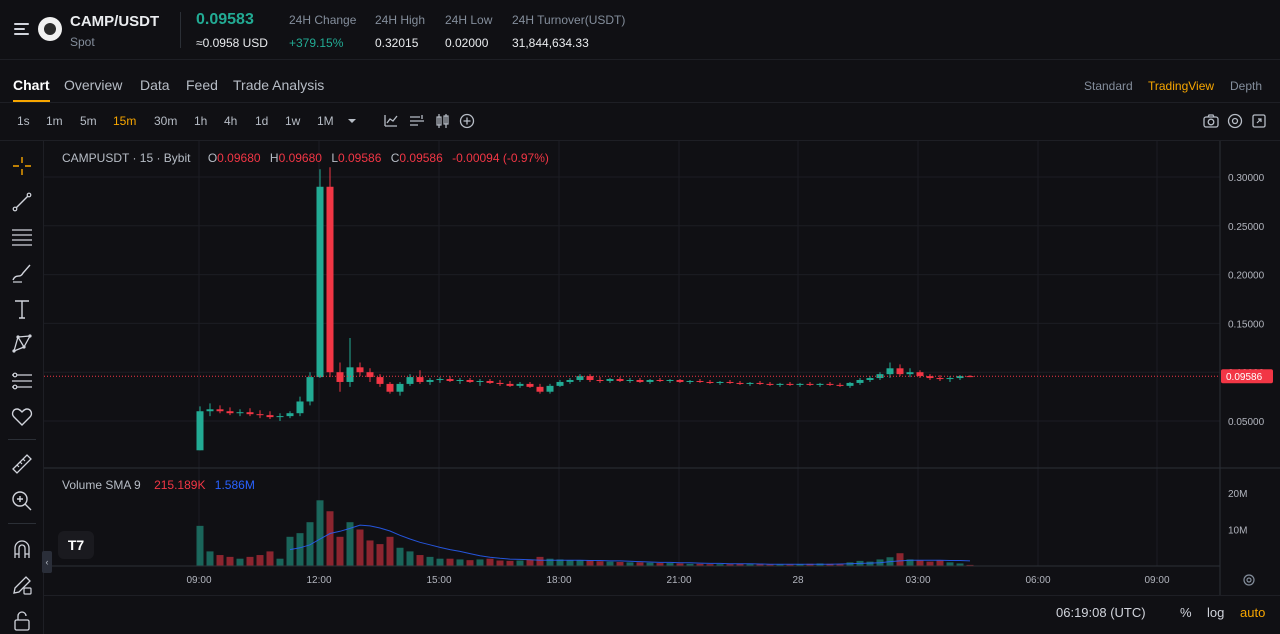 The height and width of the screenshot is (634, 1280). I want to click on drawing-toolbar, so click(22, 387).